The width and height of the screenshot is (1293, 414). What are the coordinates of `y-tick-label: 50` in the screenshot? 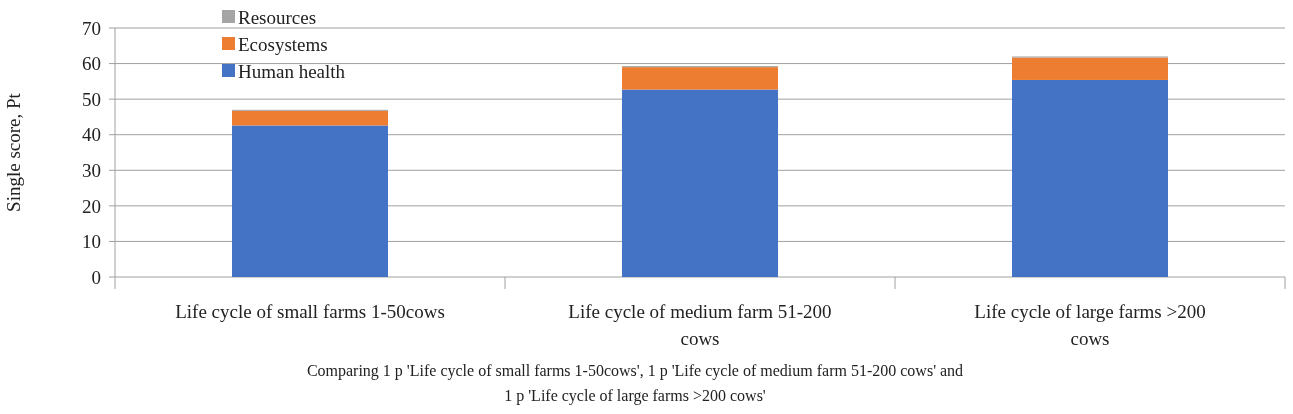 It's located at (91, 99).